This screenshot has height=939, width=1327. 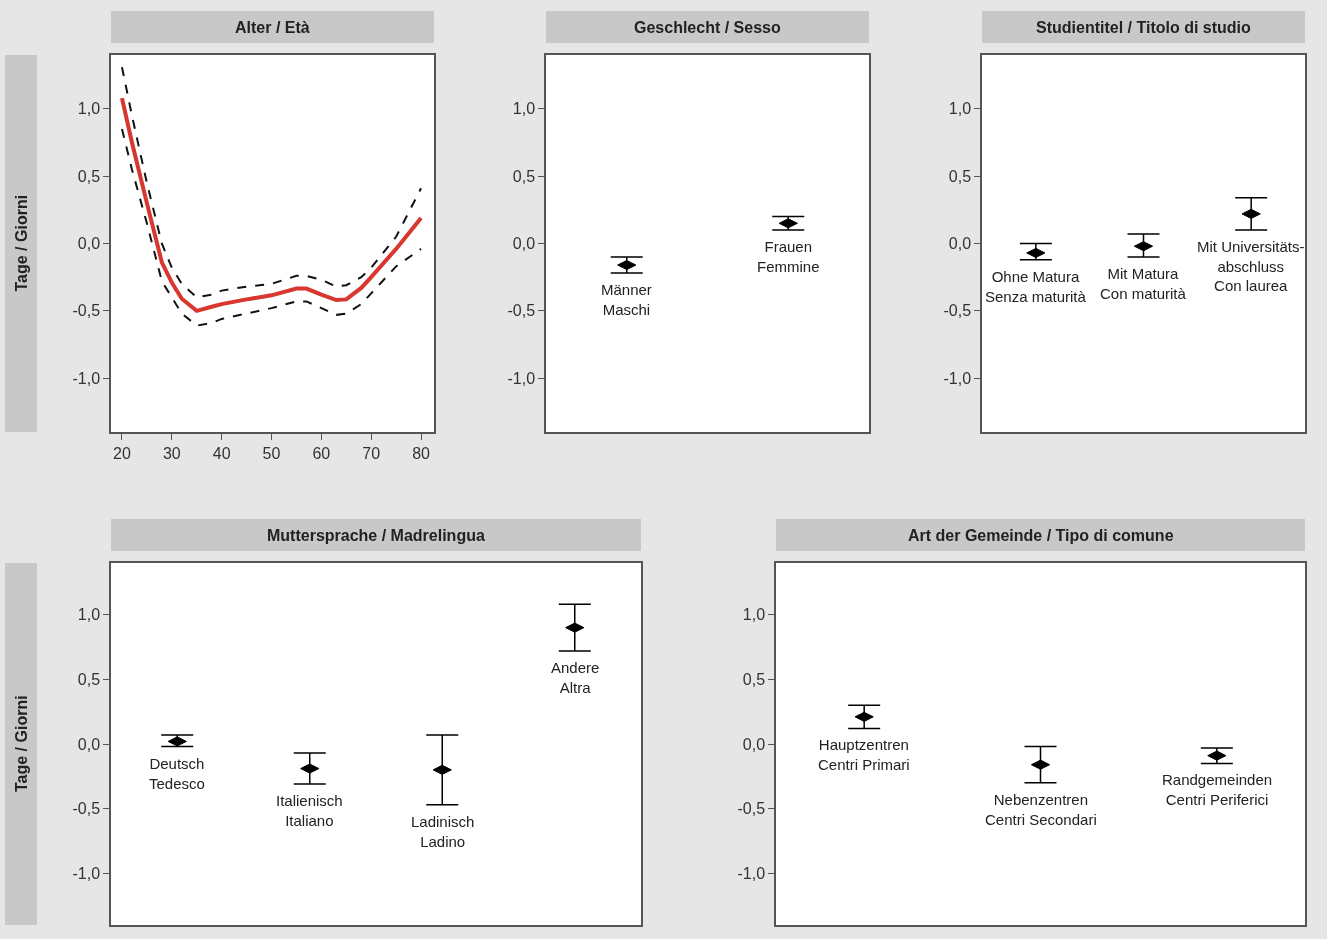 I want to click on x-tick-label: 70, so click(x=371, y=453).